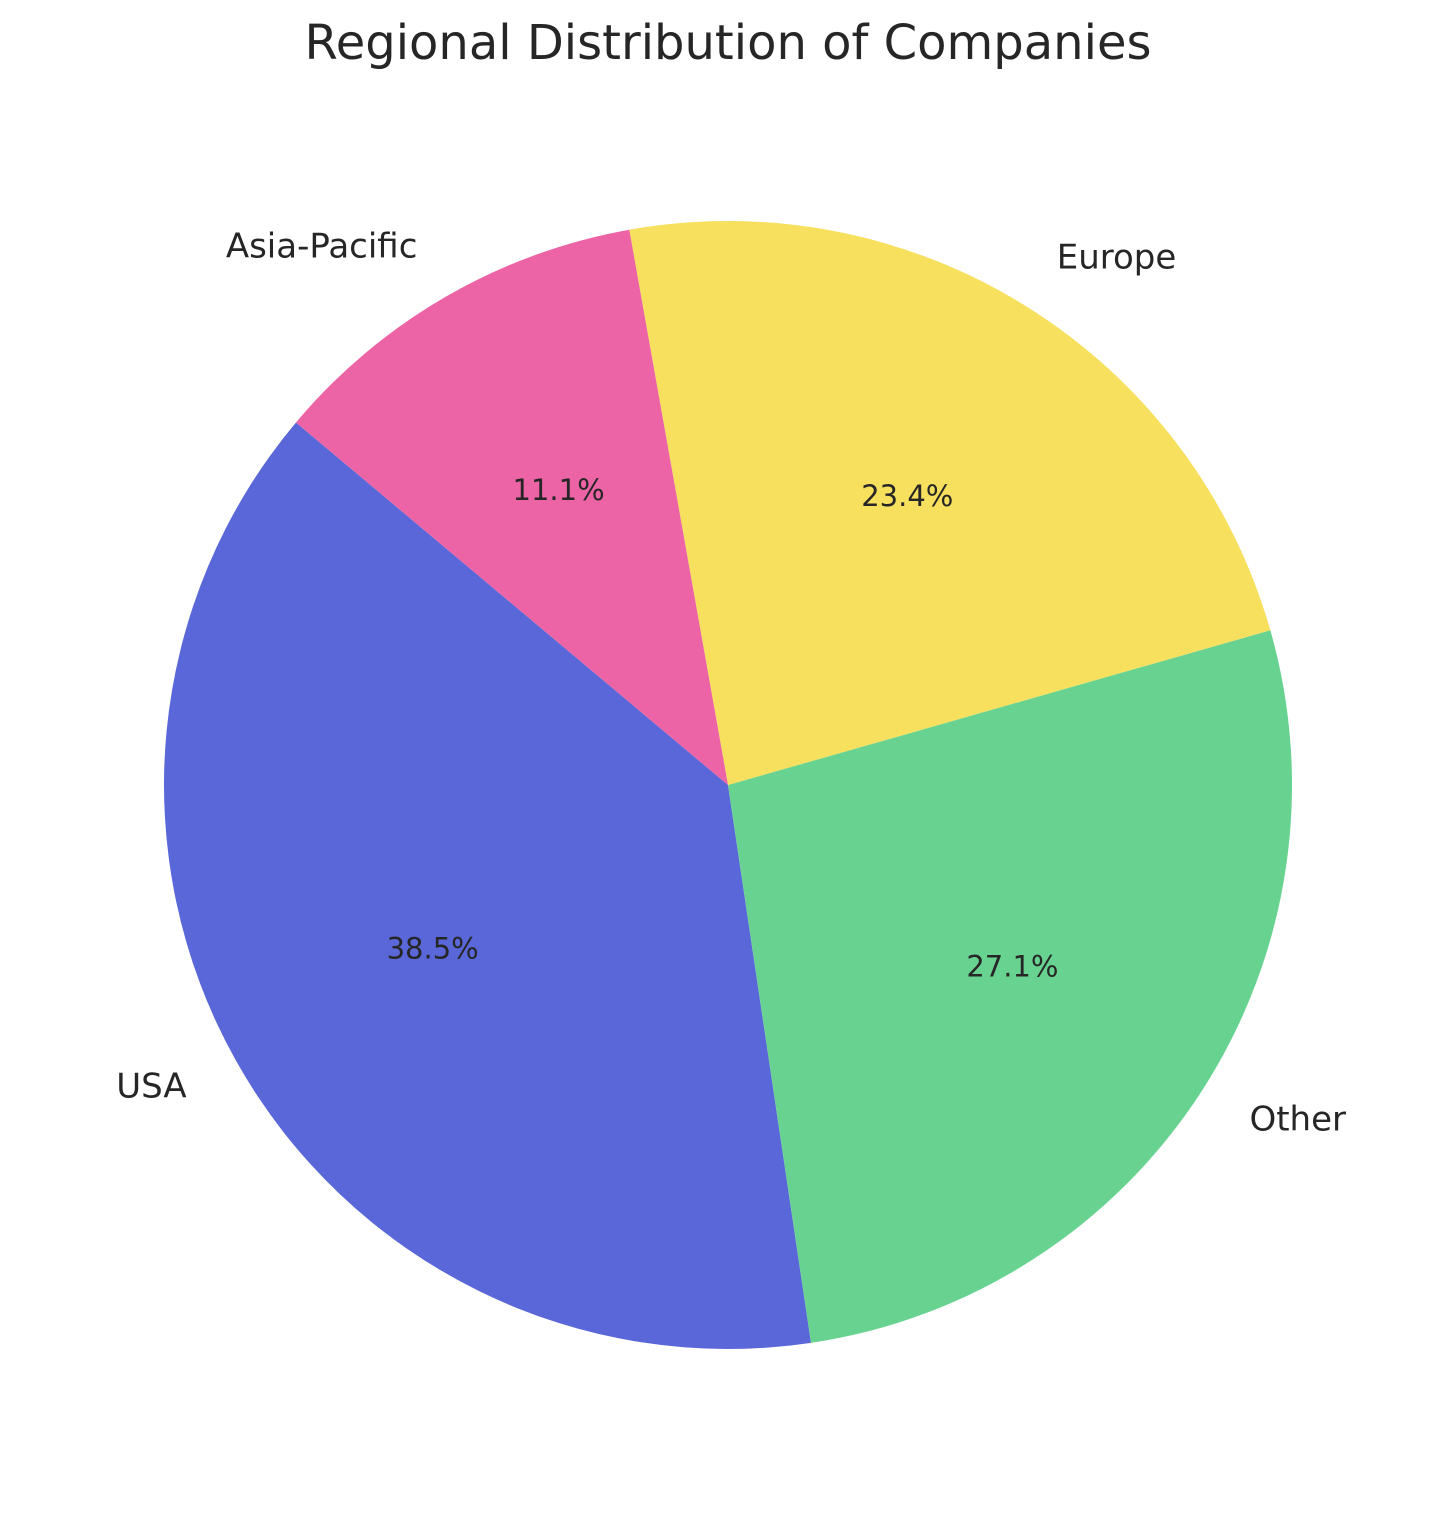 The width and height of the screenshot is (1456, 1518). Describe the element at coordinates (433, 948) in the screenshot. I see `value-label: 38.5%` at that location.